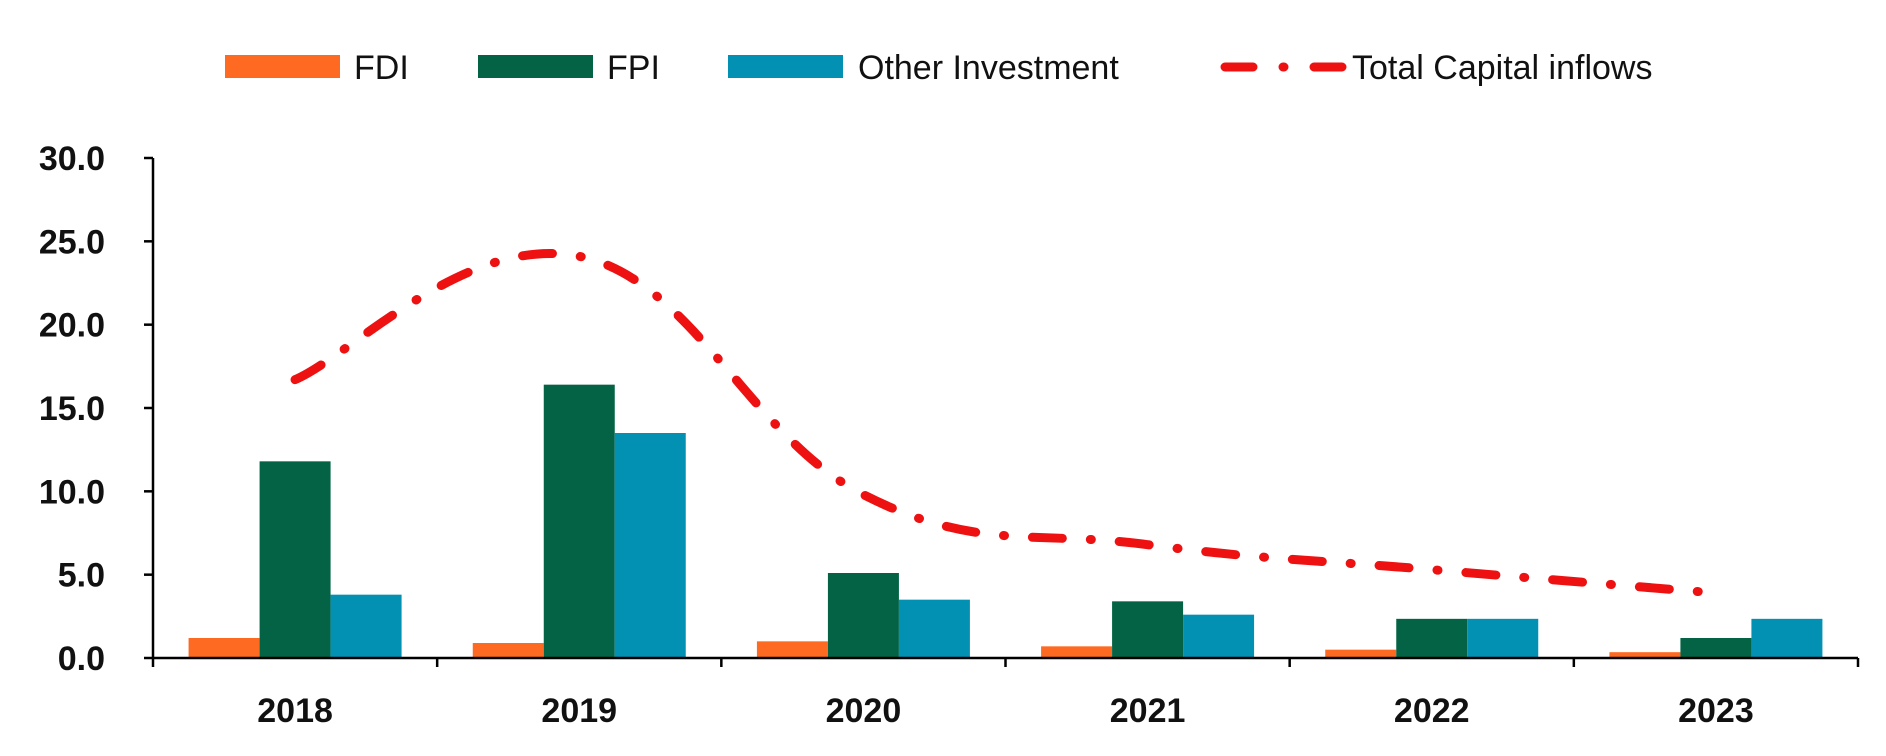 The height and width of the screenshot is (756, 1886). What do you see at coordinates (1503, 638) in the screenshot?
I see `bar-other-investment-2022` at bounding box center [1503, 638].